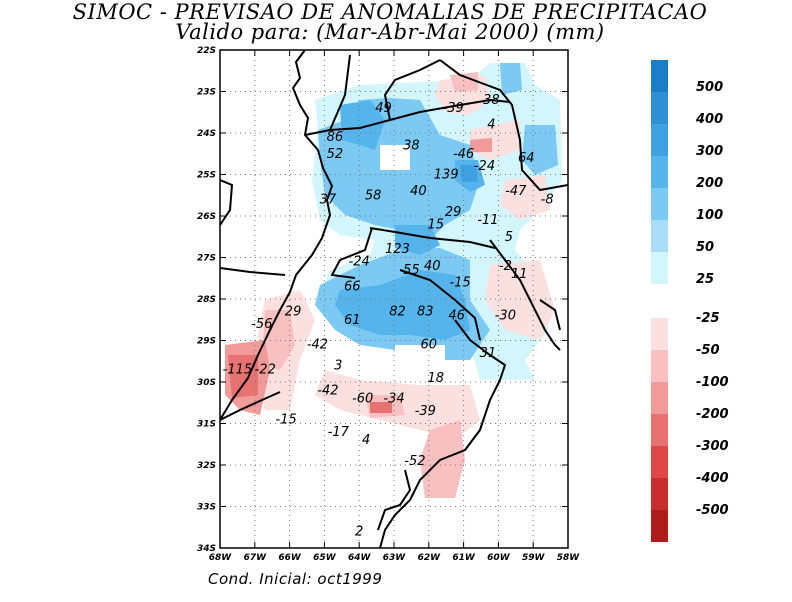  Describe the element at coordinates (417, 240) in the screenshot. I see `field-positive-strong-nc` at that location.